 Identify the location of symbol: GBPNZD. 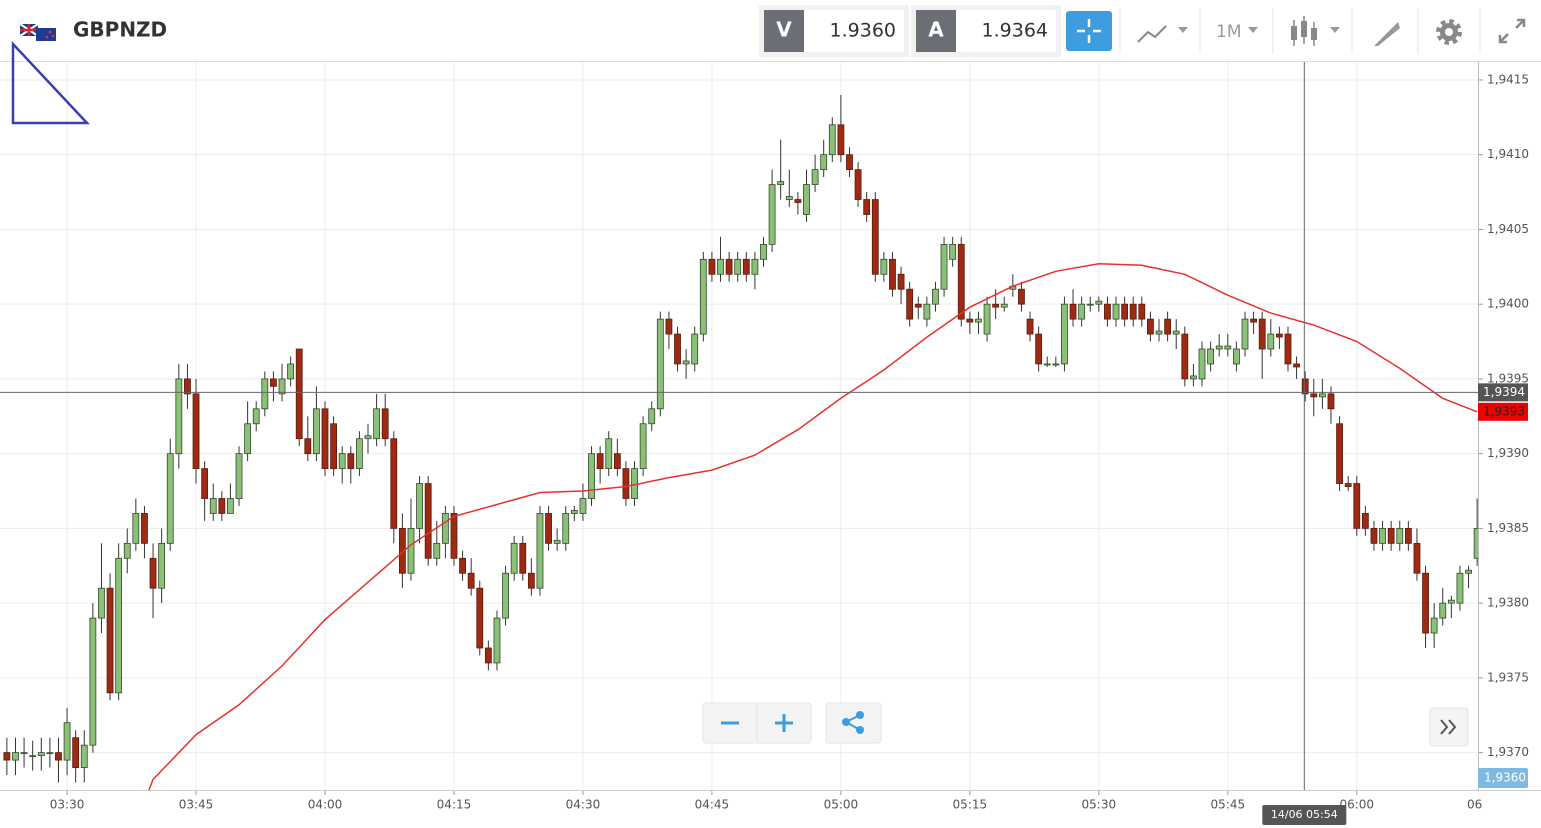
(120, 30).